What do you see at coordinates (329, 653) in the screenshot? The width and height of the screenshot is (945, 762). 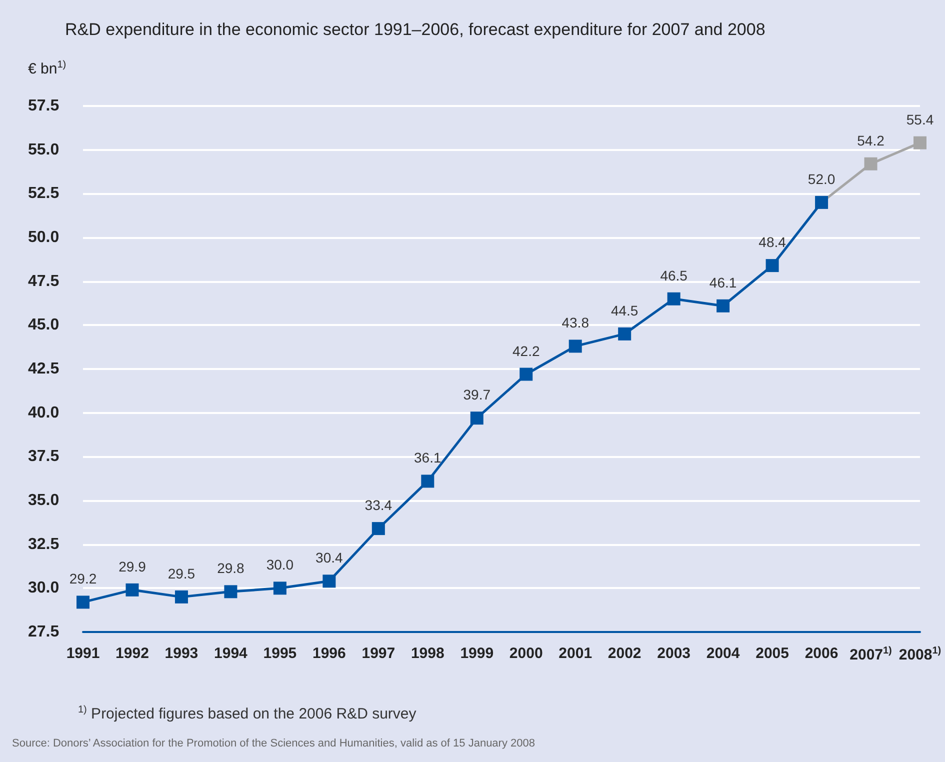 I see `x-tick-label: 1996` at bounding box center [329, 653].